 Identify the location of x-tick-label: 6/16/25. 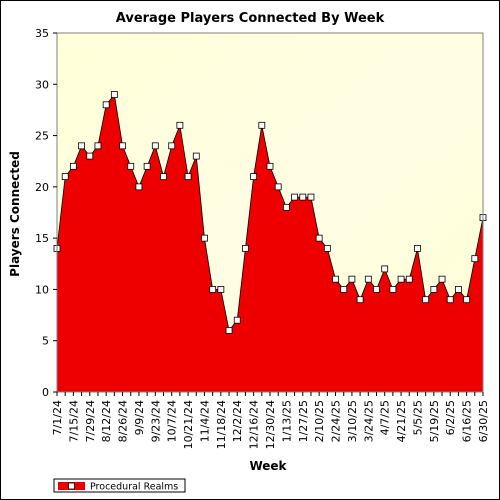
(467, 421).